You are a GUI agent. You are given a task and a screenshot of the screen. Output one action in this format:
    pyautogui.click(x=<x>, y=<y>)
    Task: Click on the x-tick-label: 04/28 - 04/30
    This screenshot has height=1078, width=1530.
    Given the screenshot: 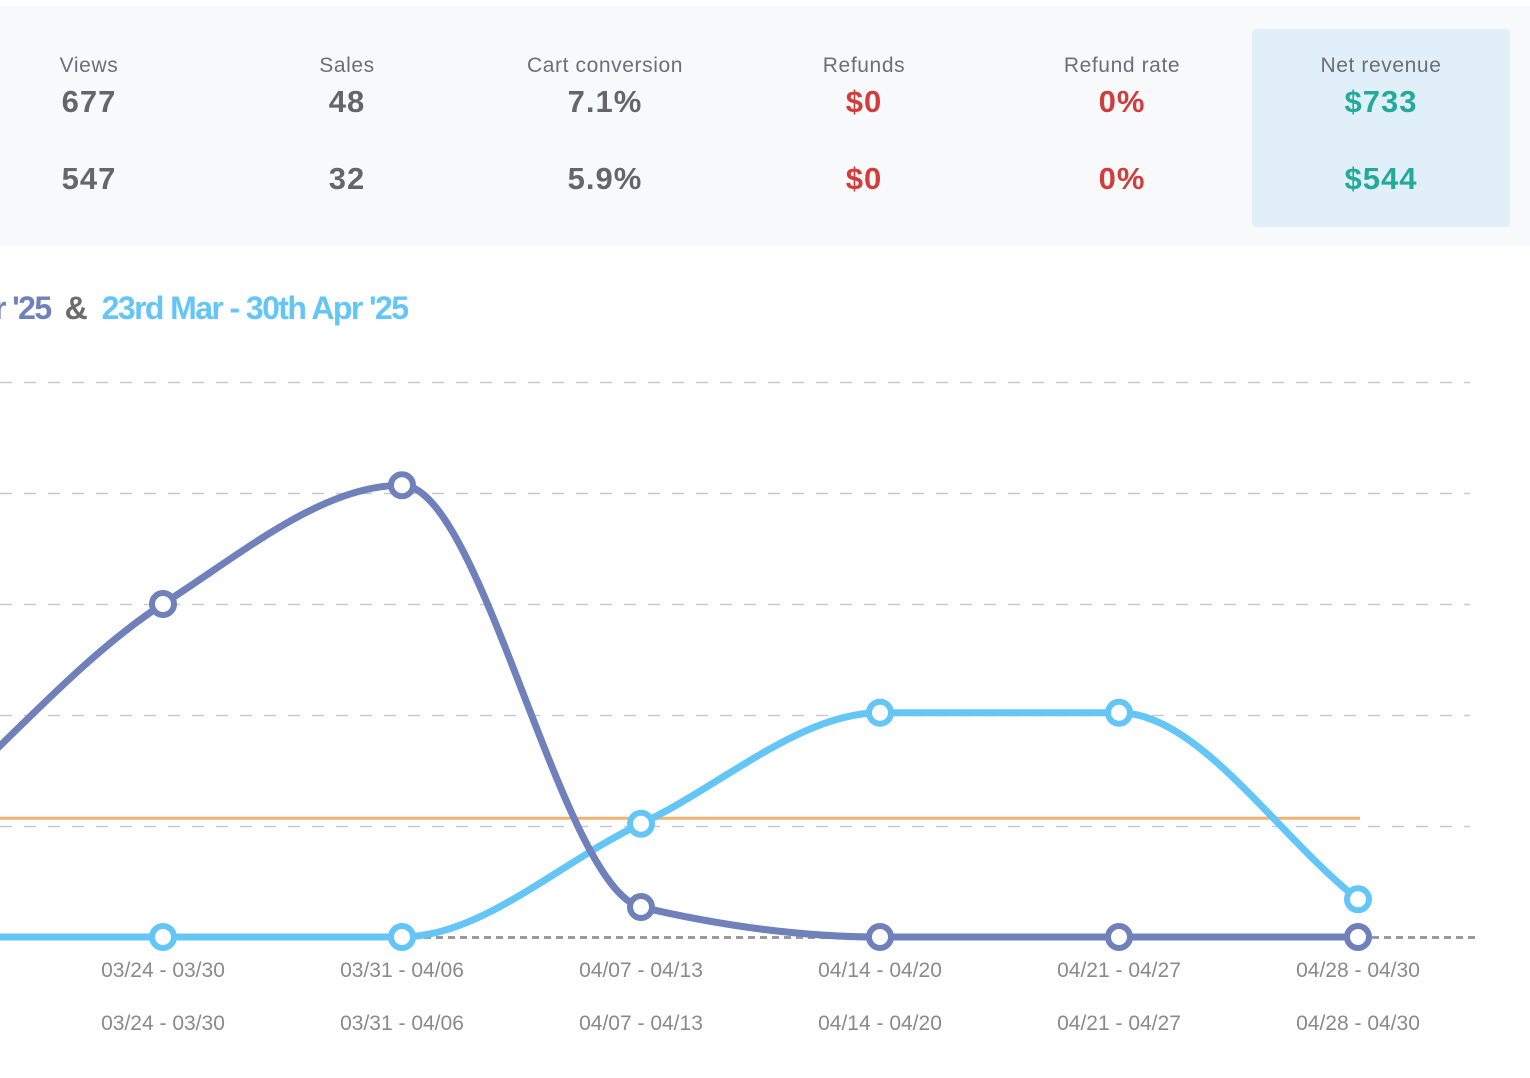 What is the action you would take?
    pyautogui.click(x=1358, y=970)
    